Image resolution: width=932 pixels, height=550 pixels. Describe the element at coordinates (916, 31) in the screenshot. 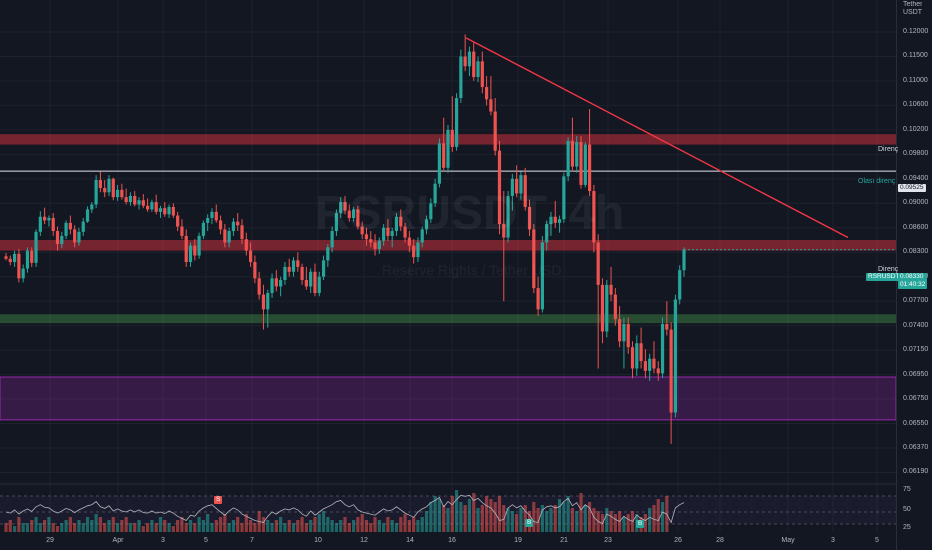

I see `price-tick: 0.12000` at that location.